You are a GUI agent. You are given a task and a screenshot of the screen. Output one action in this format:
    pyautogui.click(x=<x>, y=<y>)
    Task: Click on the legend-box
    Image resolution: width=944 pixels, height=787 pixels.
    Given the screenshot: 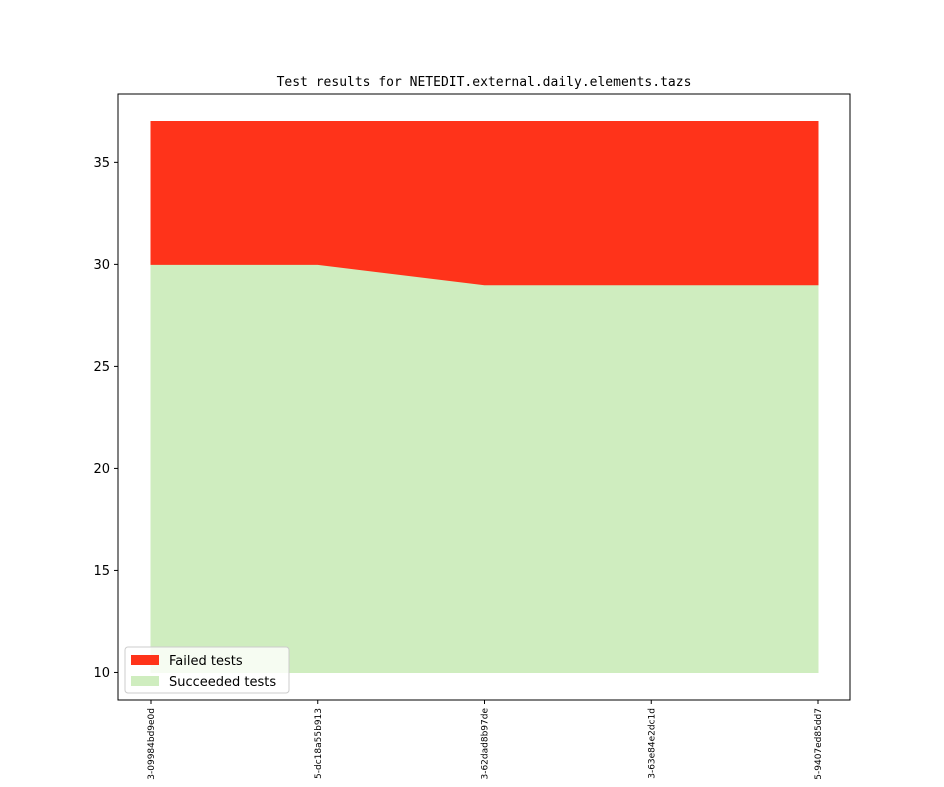 What is the action you would take?
    pyautogui.click(x=207, y=670)
    